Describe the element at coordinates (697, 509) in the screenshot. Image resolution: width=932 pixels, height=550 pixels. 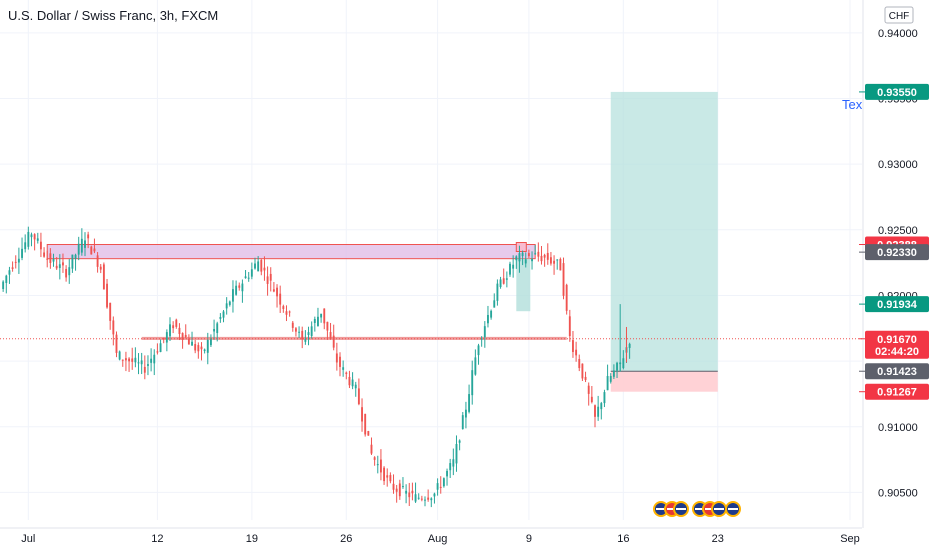
I see `economic-events` at that location.